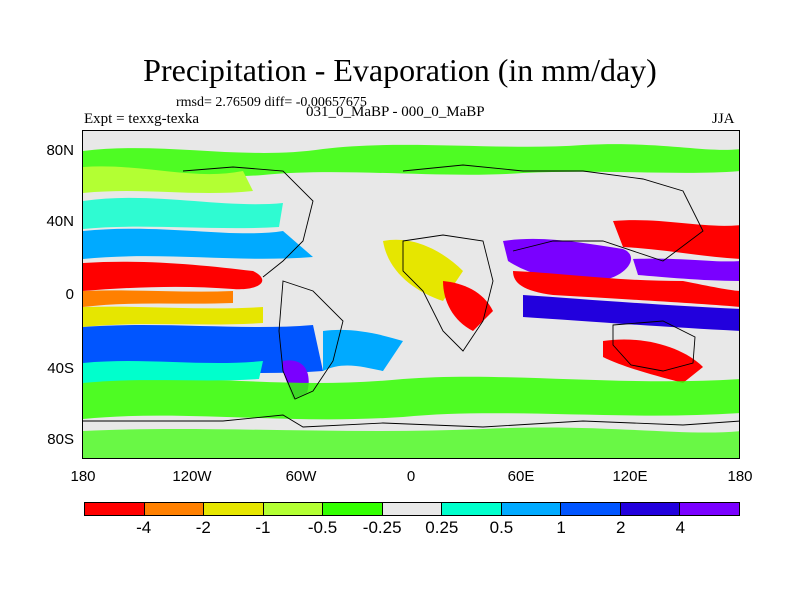 Image resolution: width=800 pixels, height=600 pixels. Describe the element at coordinates (631, 313) in the screenshot. I see `south-indian-blue` at that location.